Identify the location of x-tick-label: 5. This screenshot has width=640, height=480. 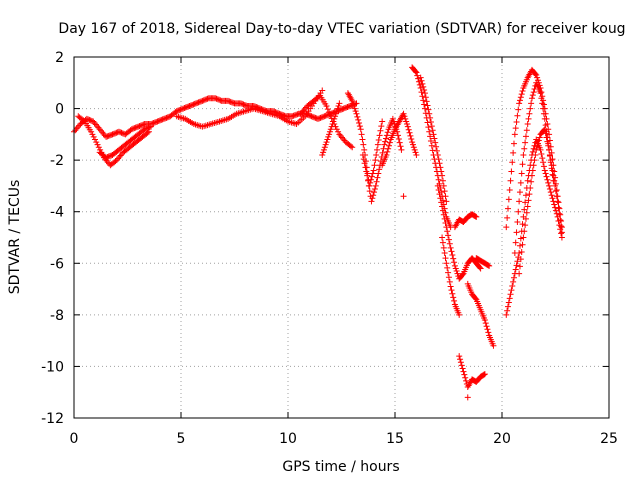
(181, 439).